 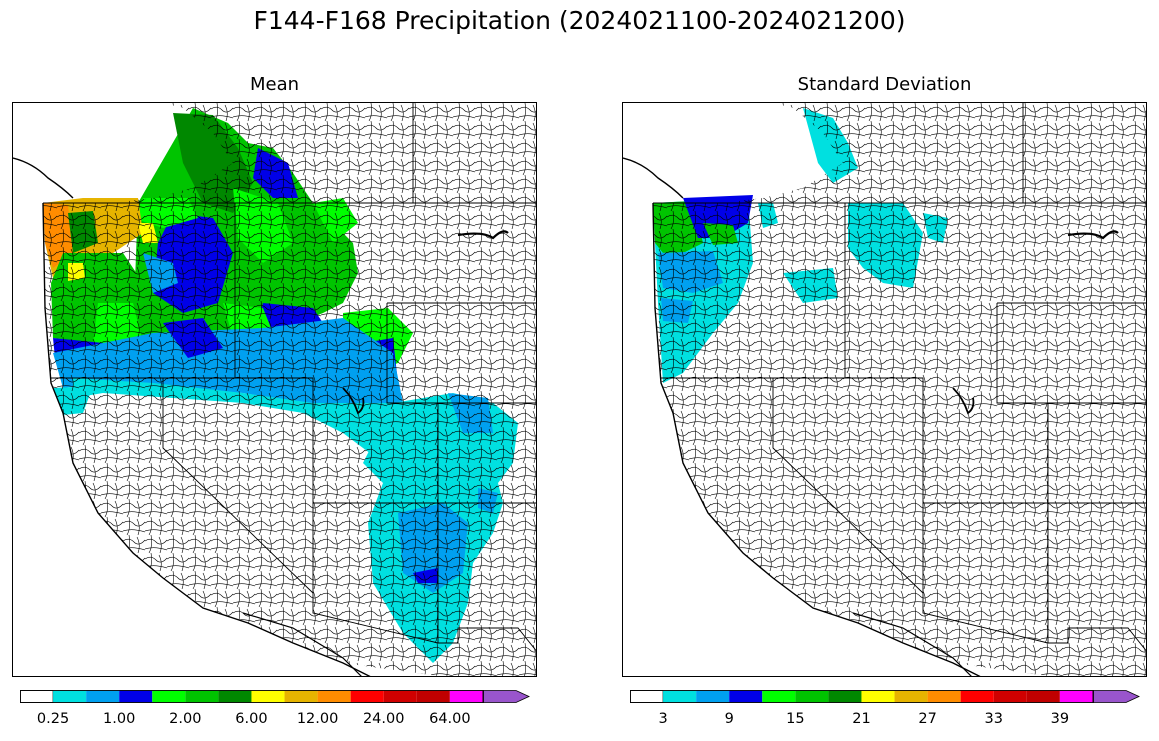 What do you see at coordinates (185, 719) in the screenshot?
I see `colorbar-tick-label: 2.00` at bounding box center [185, 719].